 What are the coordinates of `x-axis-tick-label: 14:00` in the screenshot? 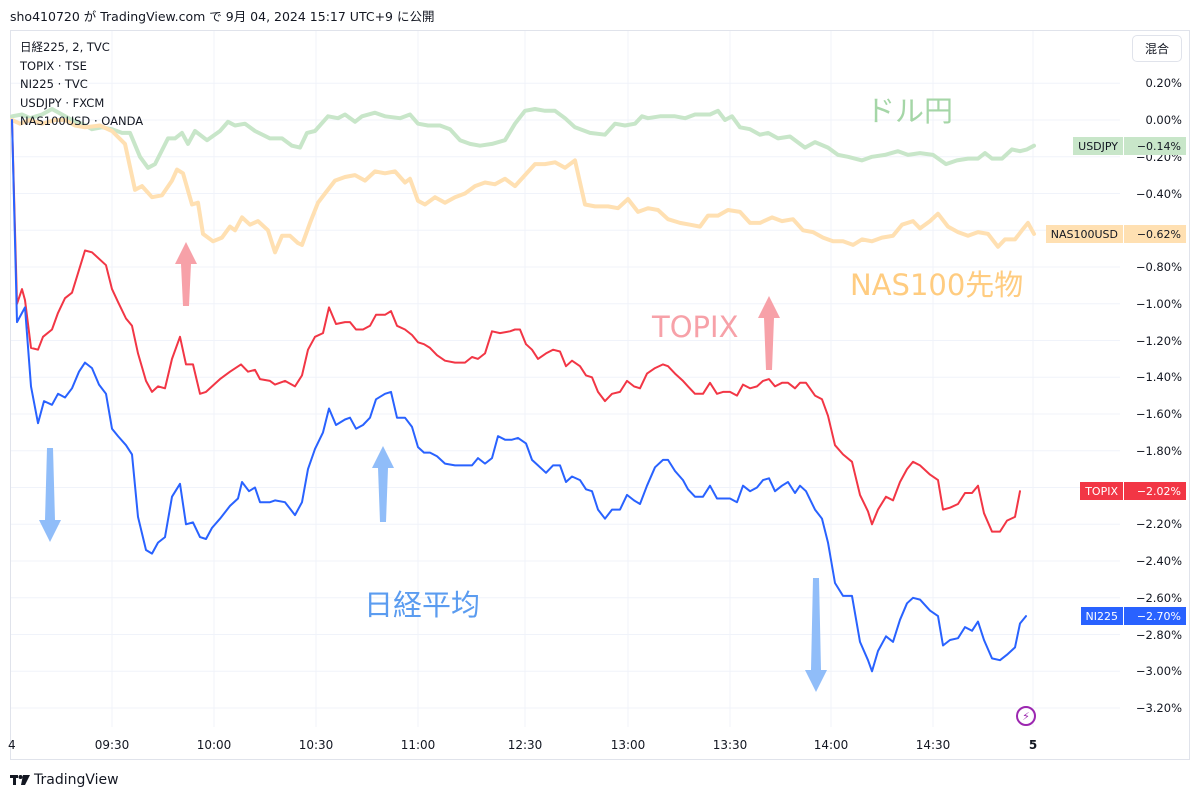 It's located at (831, 745).